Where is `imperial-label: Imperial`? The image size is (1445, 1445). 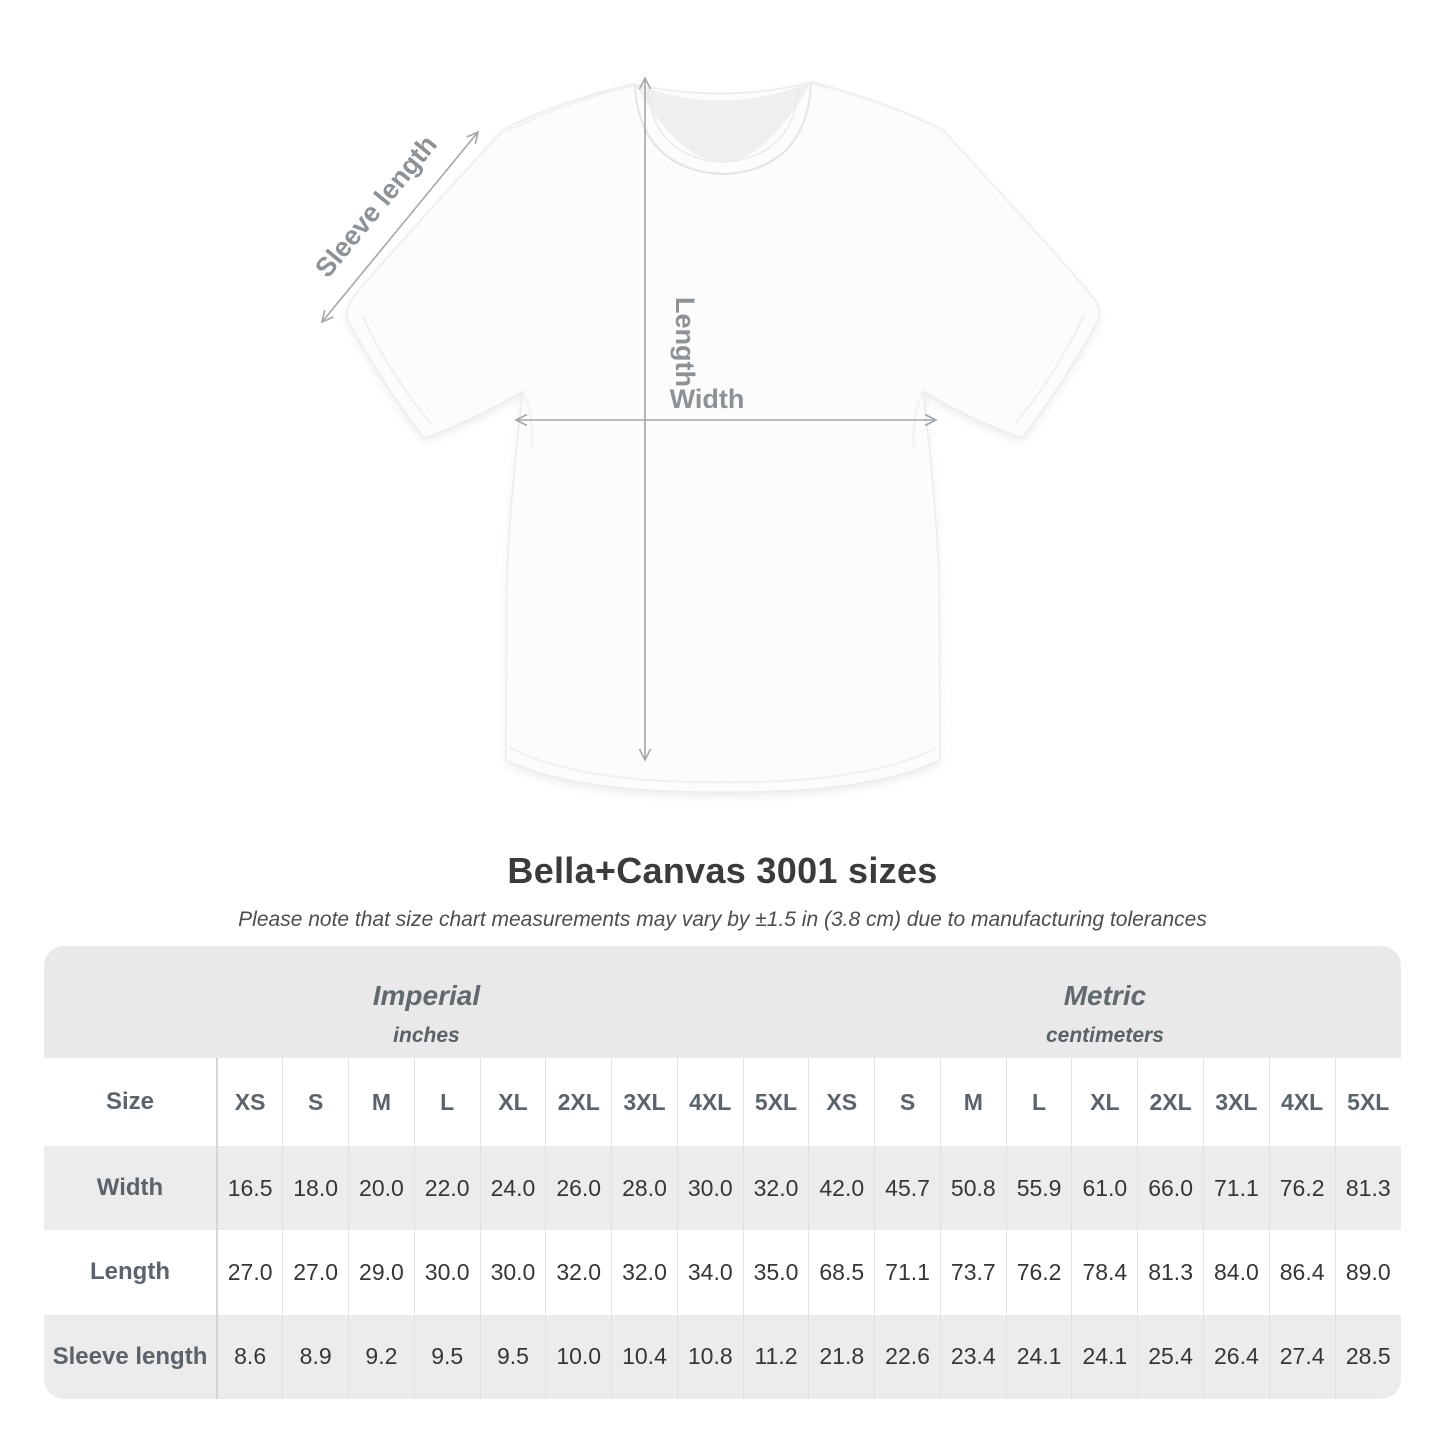 imperial-label: Imperial is located at coordinates (426, 995).